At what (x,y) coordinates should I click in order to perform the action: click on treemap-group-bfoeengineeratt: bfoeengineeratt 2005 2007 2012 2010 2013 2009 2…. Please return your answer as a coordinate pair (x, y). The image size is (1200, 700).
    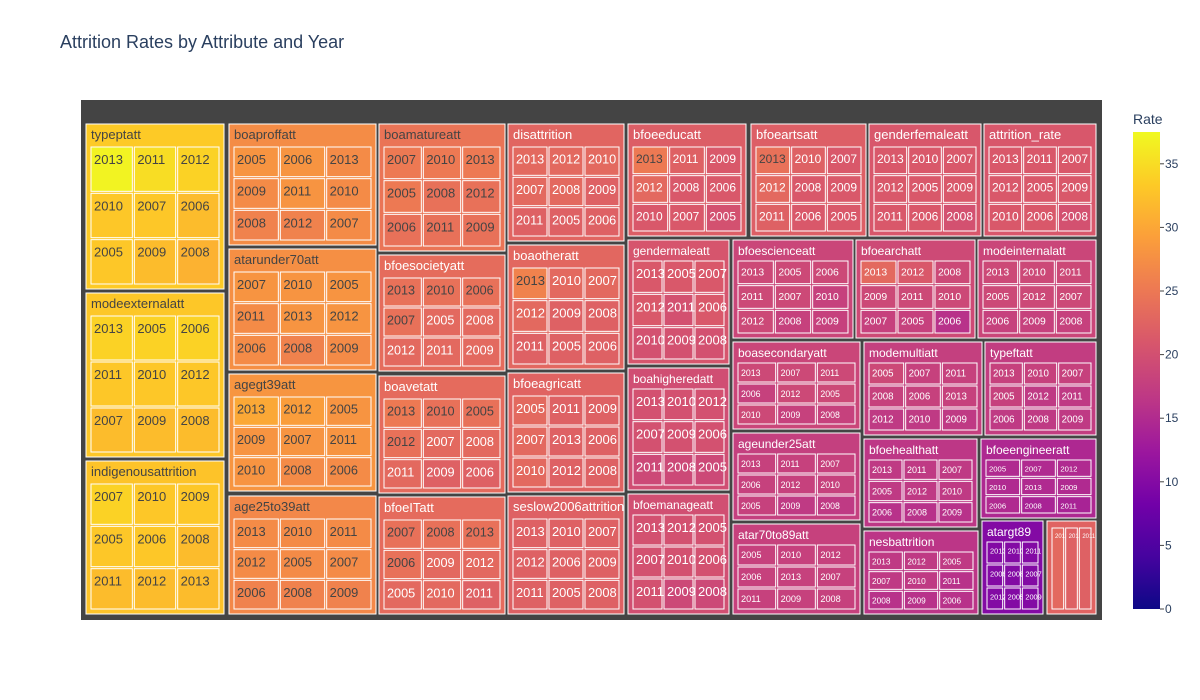
    Looking at the image, I should click on (1038, 478).